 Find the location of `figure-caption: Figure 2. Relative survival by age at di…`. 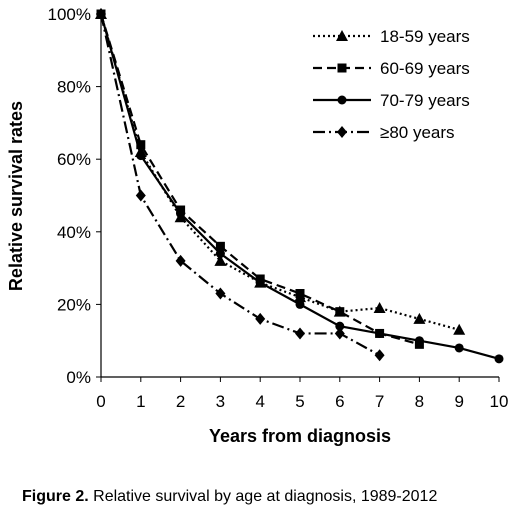

figure-caption: Figure 2. Relative survival by age at di… is located at coordinates (229, 497).